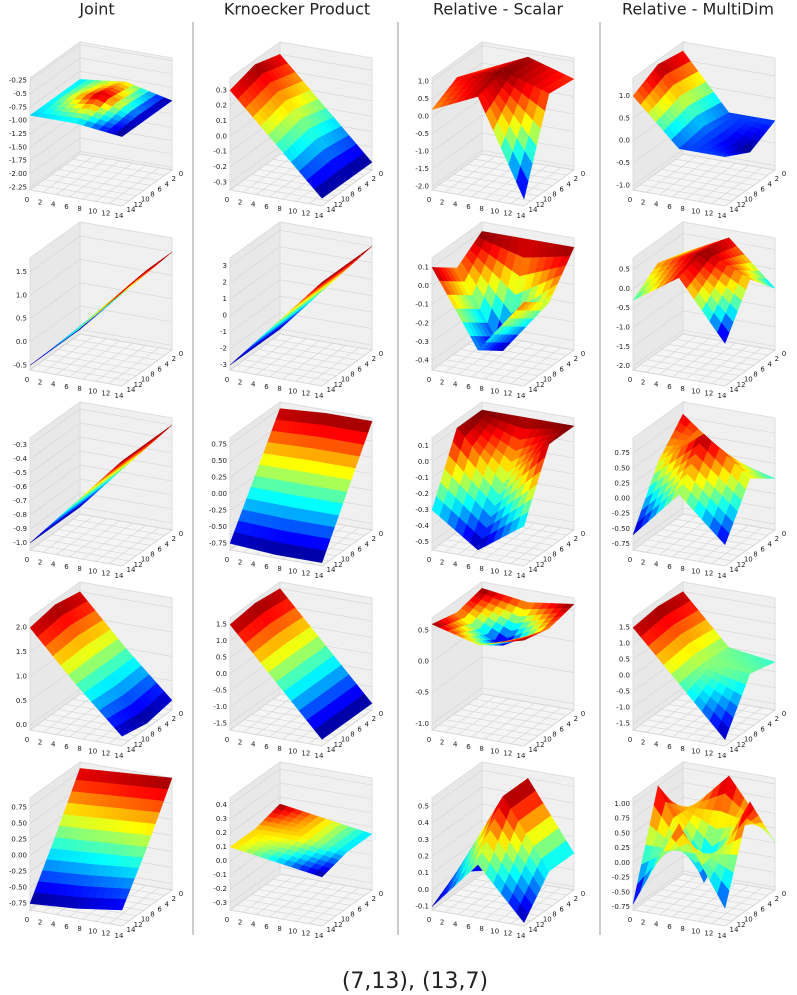 The width and height of the screenshot is (797, 995). Describe the element at coordinates (423, 82) in the screenshot. I see `z-tick-label: 1.0` at that location.